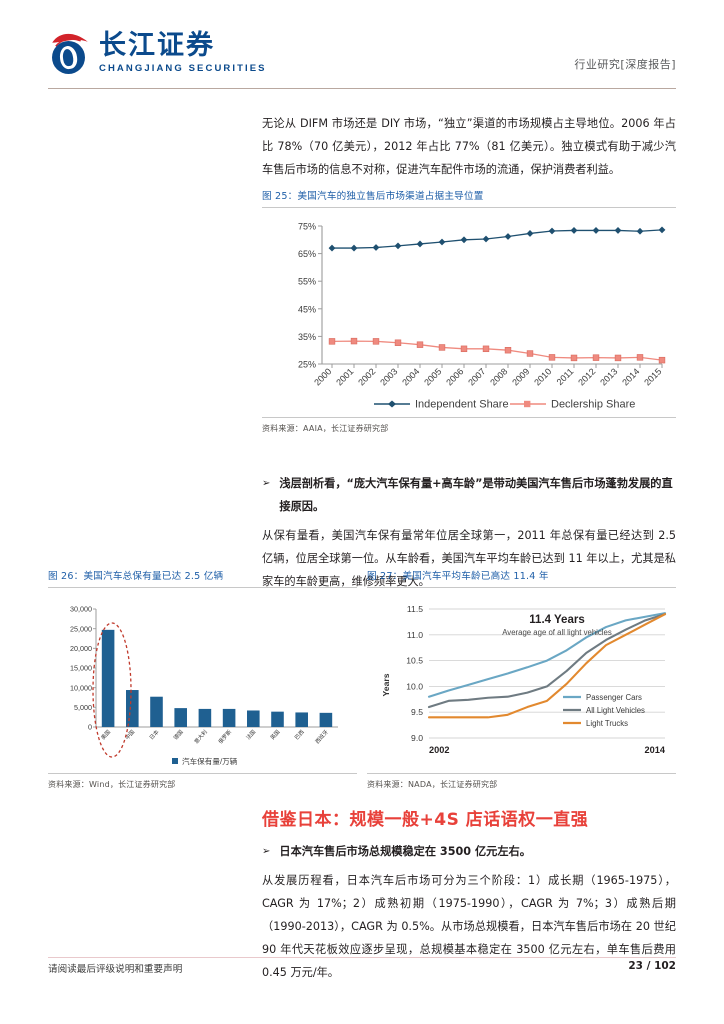 This screenshot has width=724, height=1024. I want to click on svg-text: 2004, so click(410, 376).